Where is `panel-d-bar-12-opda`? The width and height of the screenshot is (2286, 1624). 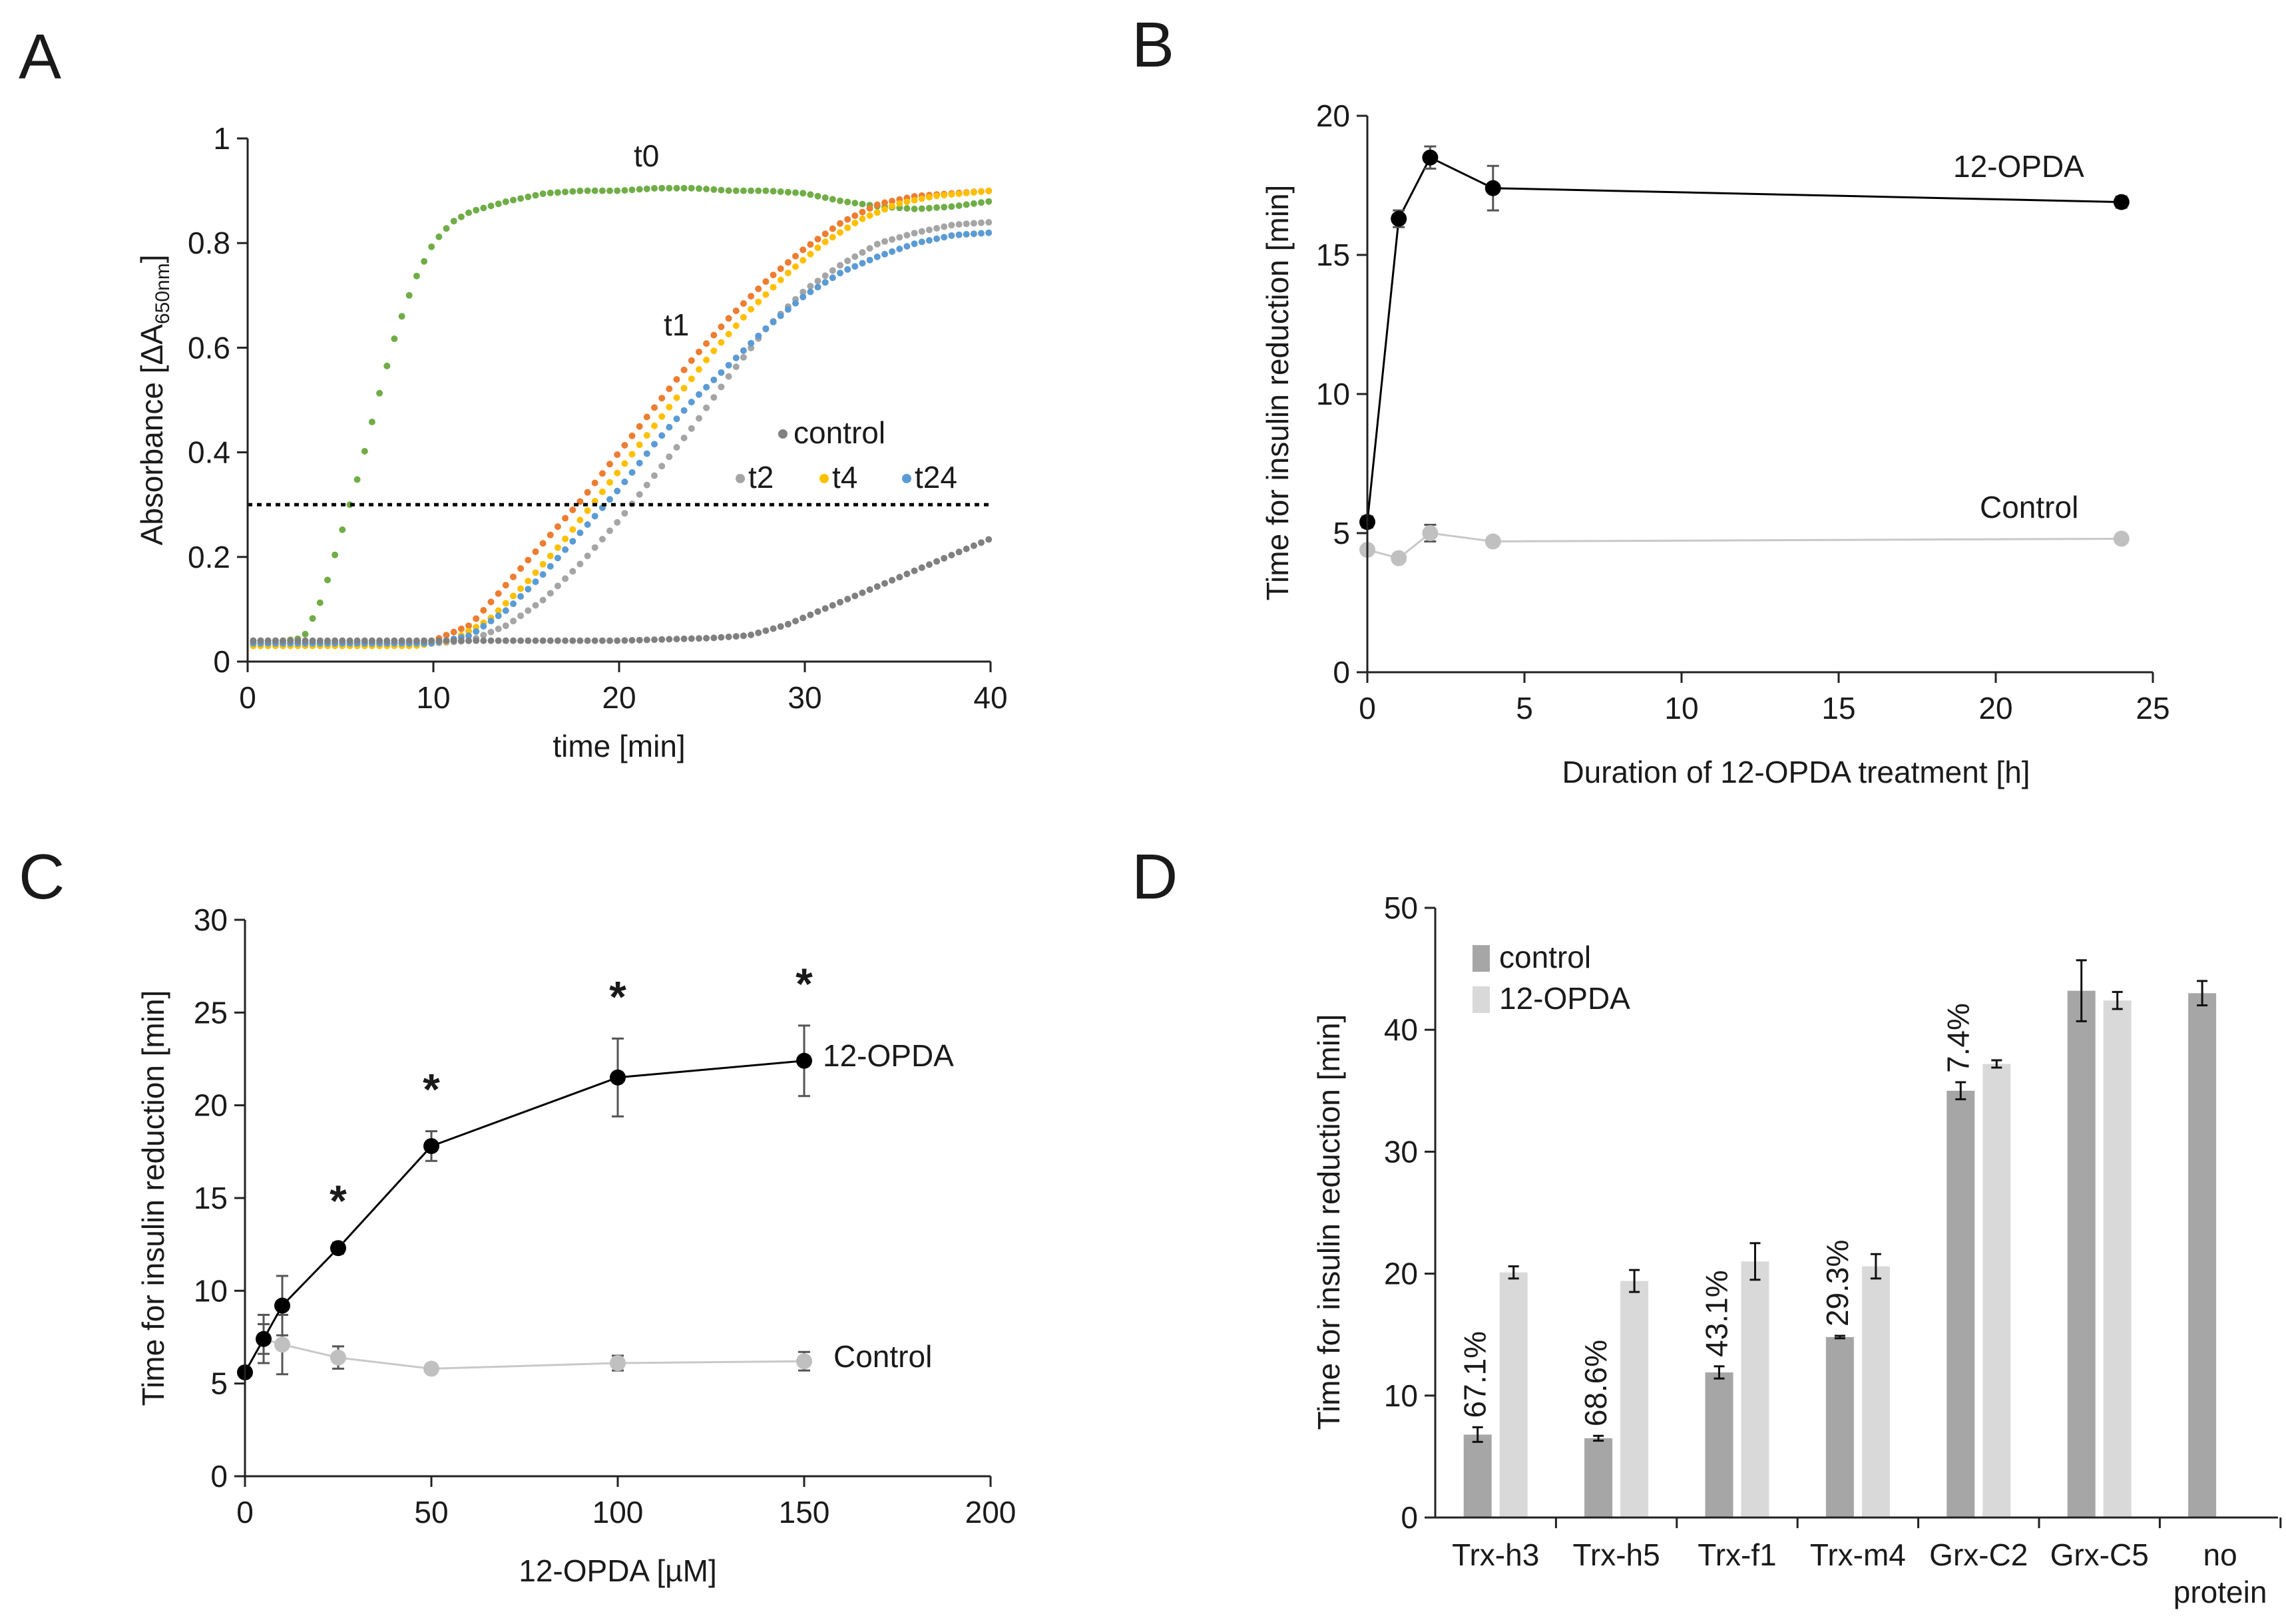
panel-d-bar-12-opda is located at coordinates (2117, 1259).